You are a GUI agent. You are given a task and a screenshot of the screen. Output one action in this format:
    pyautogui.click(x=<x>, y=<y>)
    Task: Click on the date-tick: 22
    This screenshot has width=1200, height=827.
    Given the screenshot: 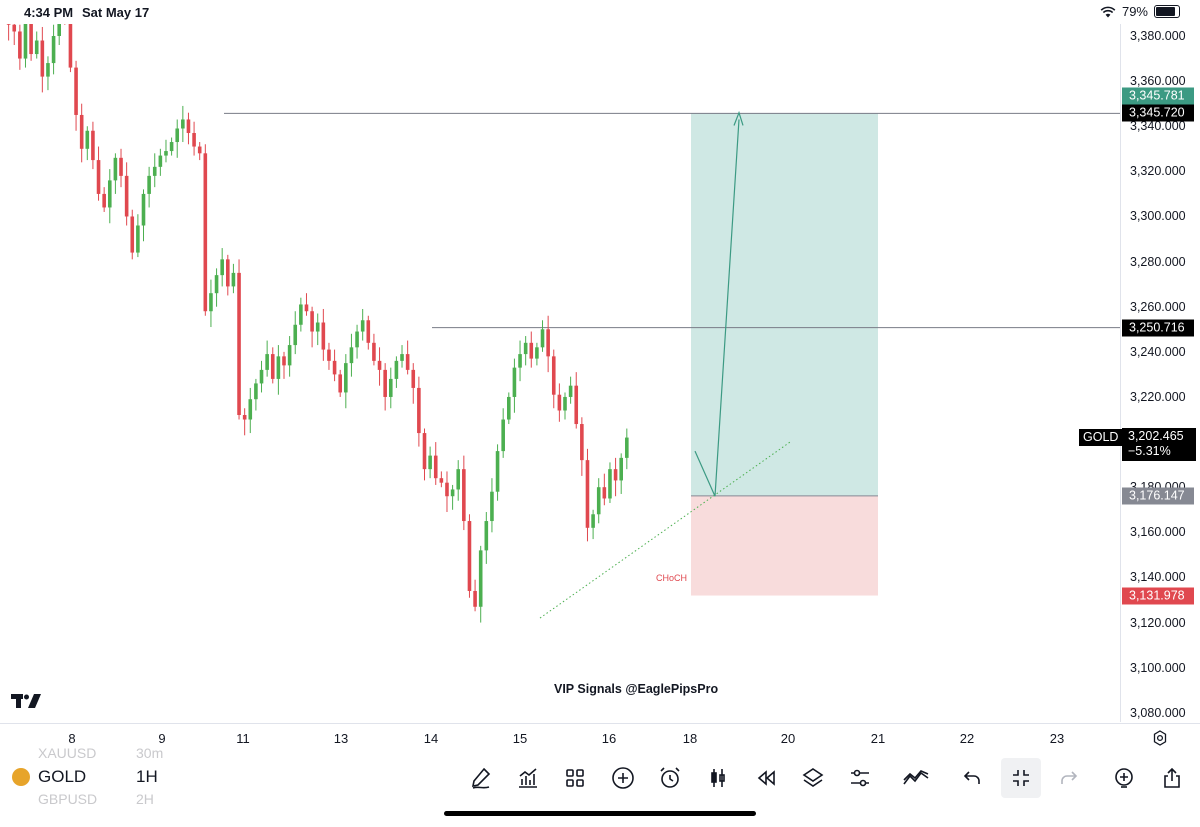 What is the action you would take?
    pyautogui.click(x=967, y=738)
    